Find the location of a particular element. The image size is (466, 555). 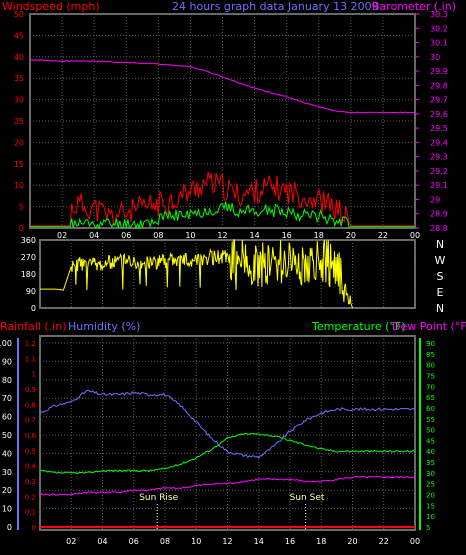

direction-tick-label: 90 is located at coordinates (31, 291).